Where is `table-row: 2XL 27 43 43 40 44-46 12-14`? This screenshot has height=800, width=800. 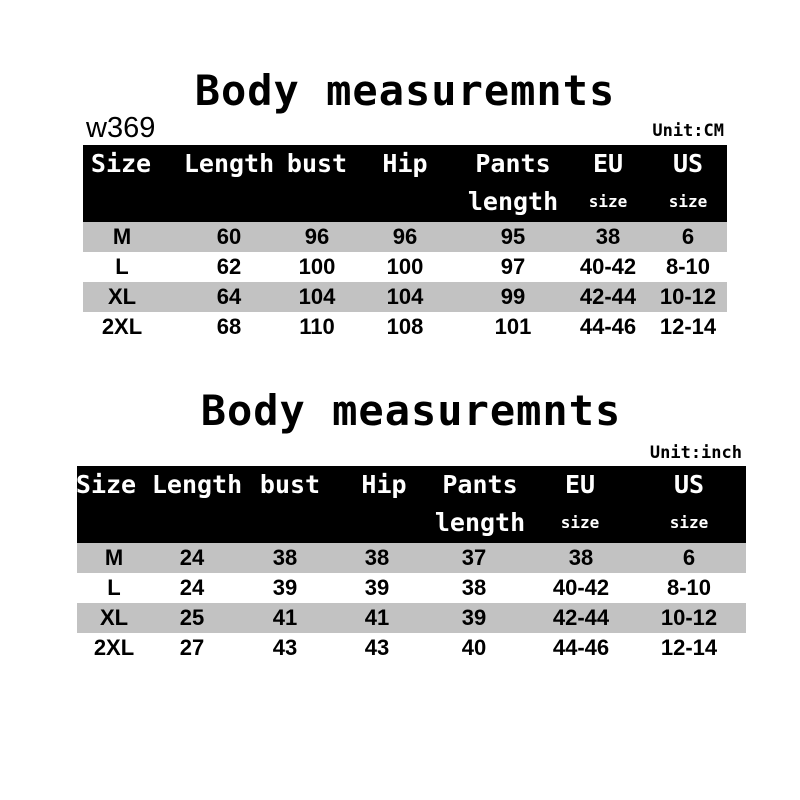
table-row: 2XL 27 43 43 40 44-46 12-14 is located at coordinates (411, 648).